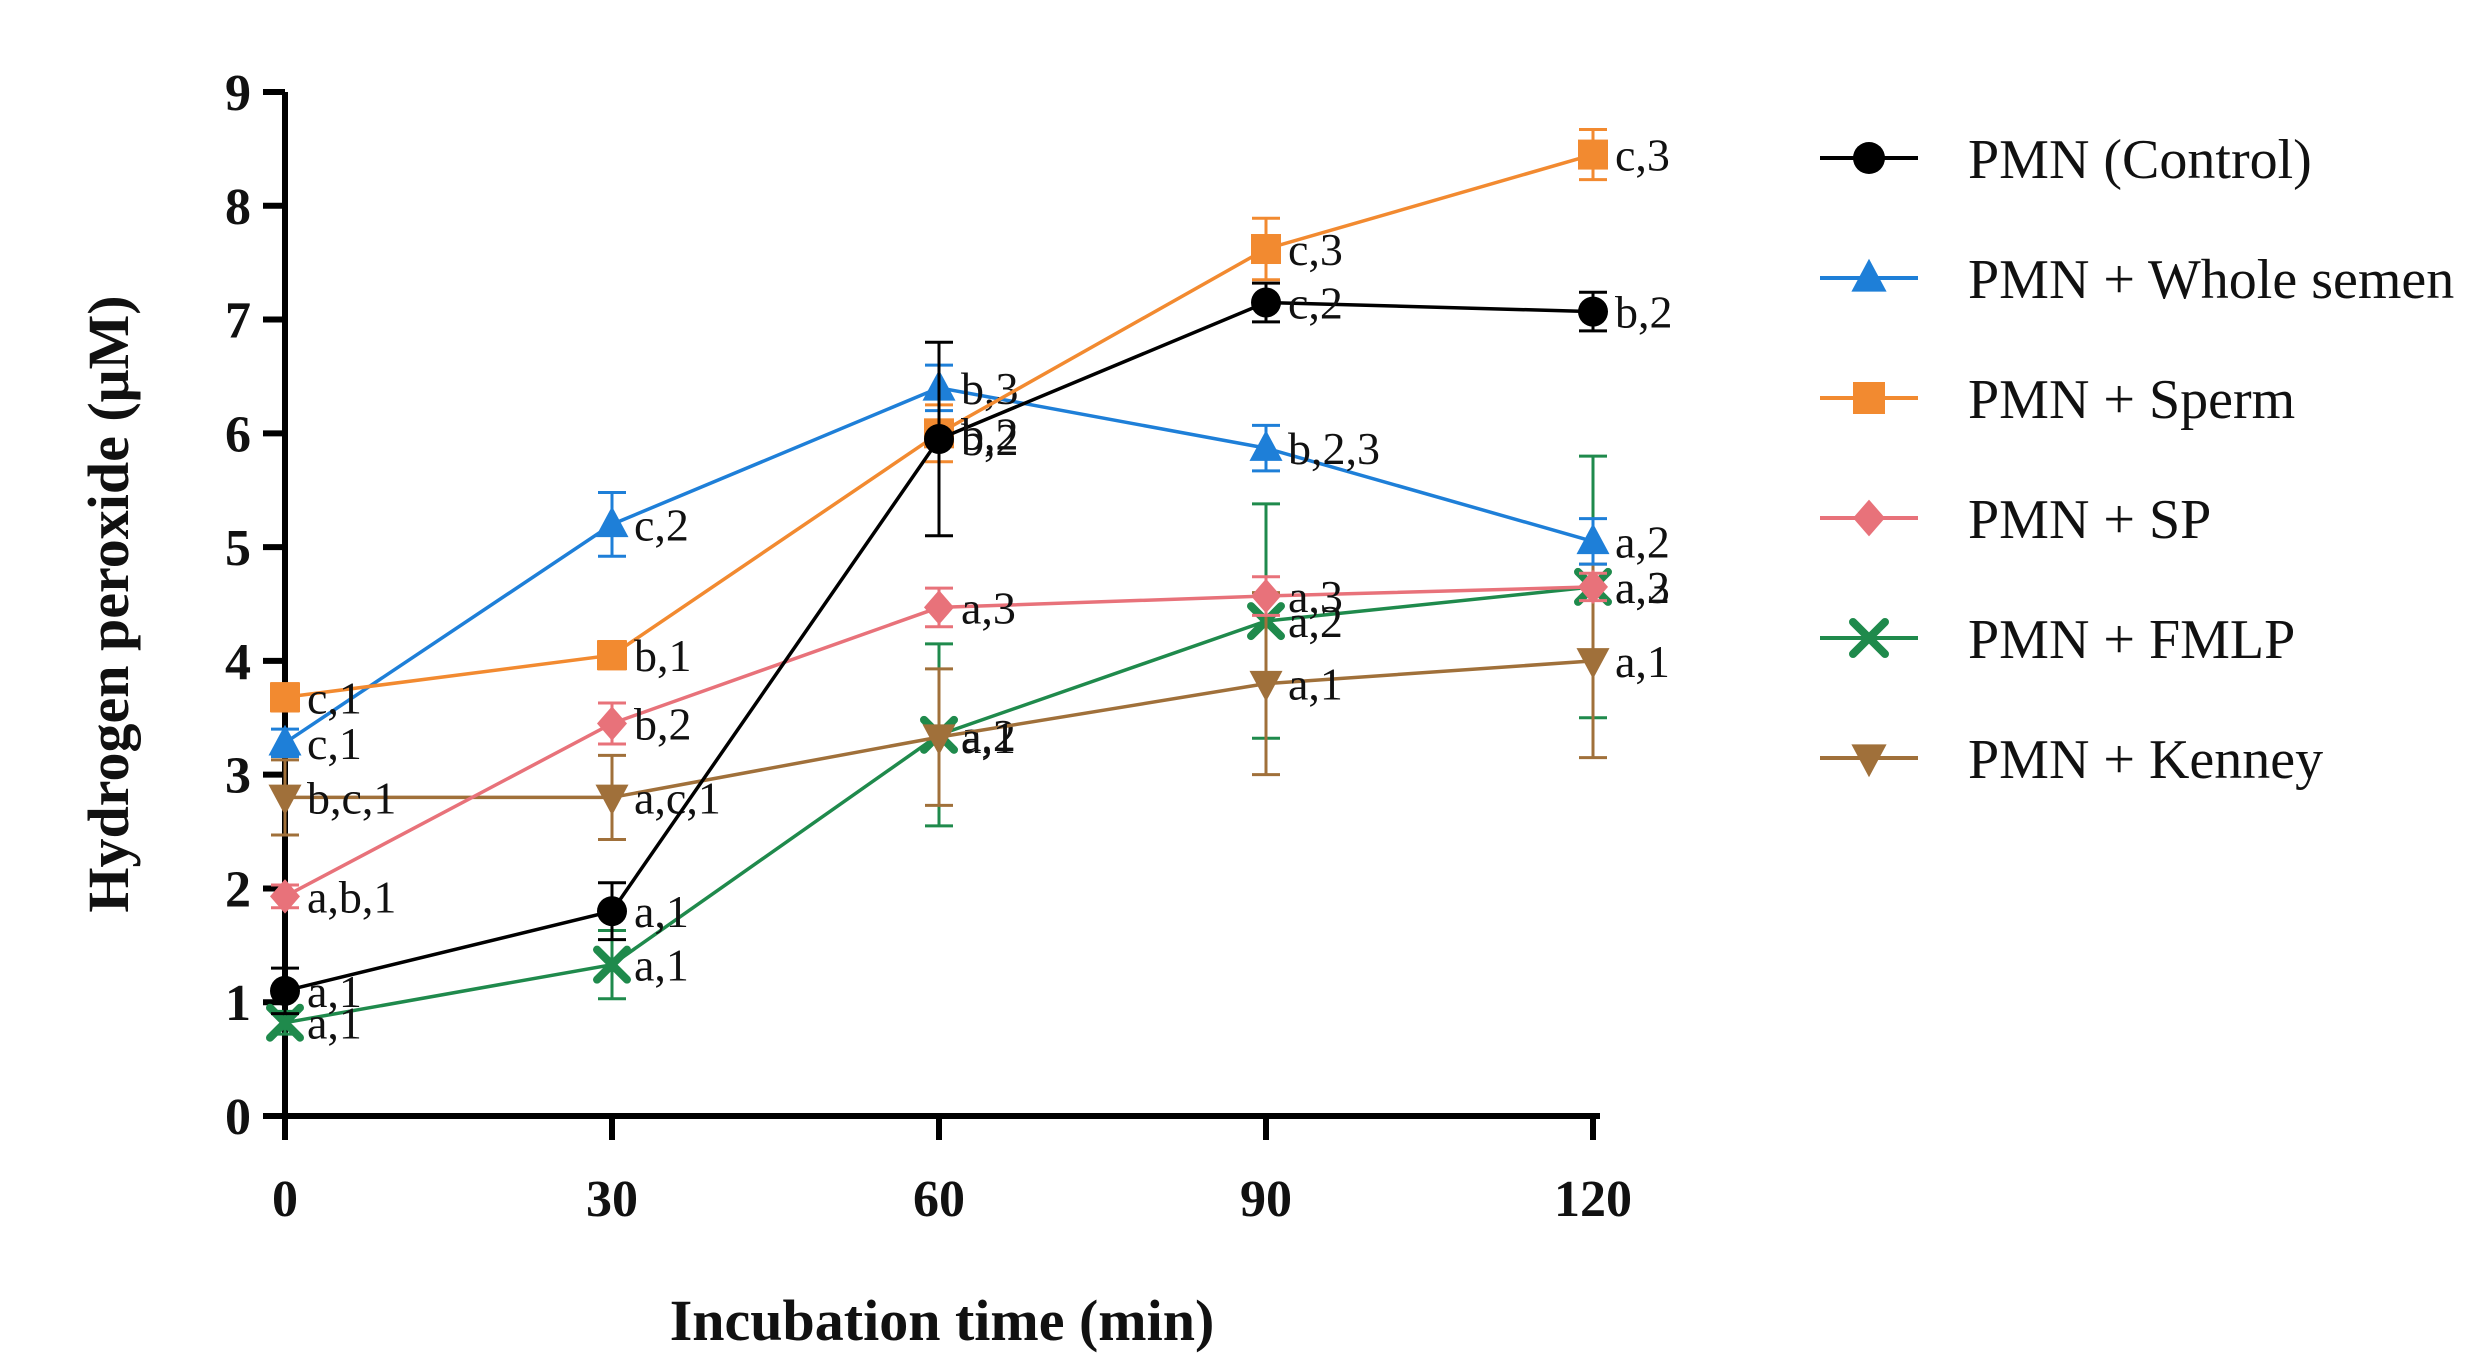  What do you see at coordinates (108, 603) in the screenshot?
I see `y-axis-title: Hydrogen peroxide (μM)` at bounding box center [108, 603].